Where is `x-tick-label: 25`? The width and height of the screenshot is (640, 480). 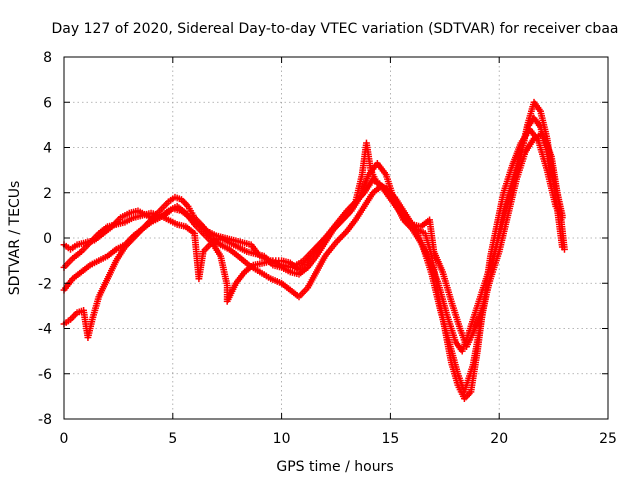 x-tick-label: 25 is located at coordinates (608, 439).